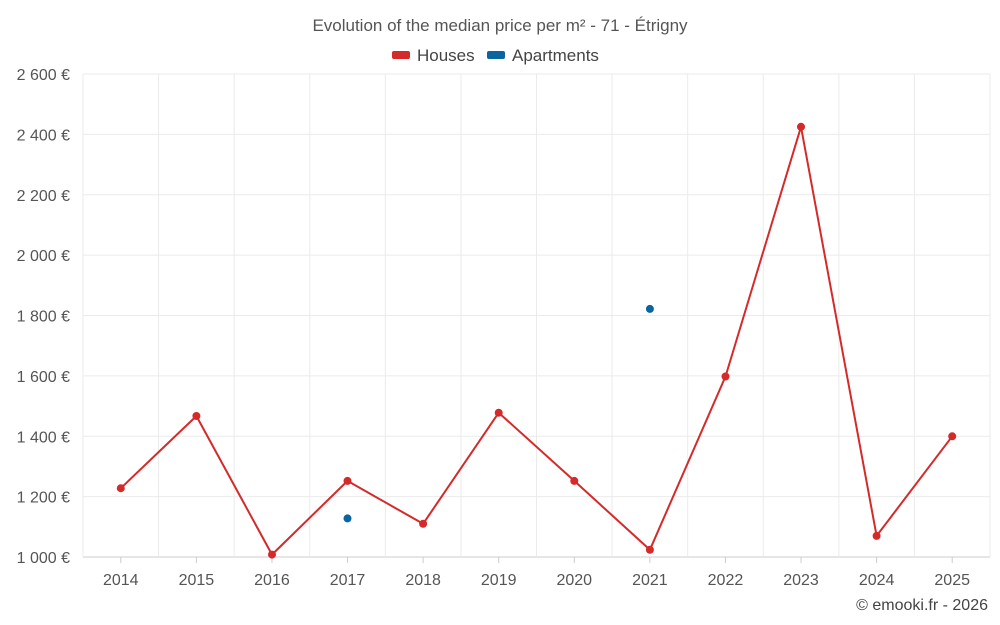 This screenshot has width=1000, height=625. Describe the element at coordinates (43, 498) in the screenshot. I see `y-tick-label: 1 200 €` at that location.